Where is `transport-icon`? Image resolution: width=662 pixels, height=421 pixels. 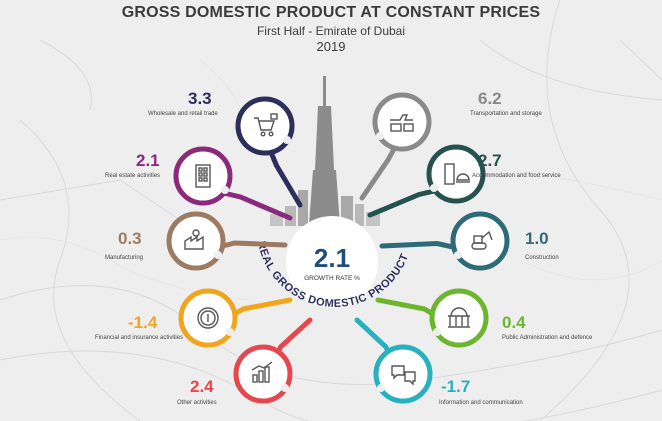 transport-icon is located at coordinates (402, 123).